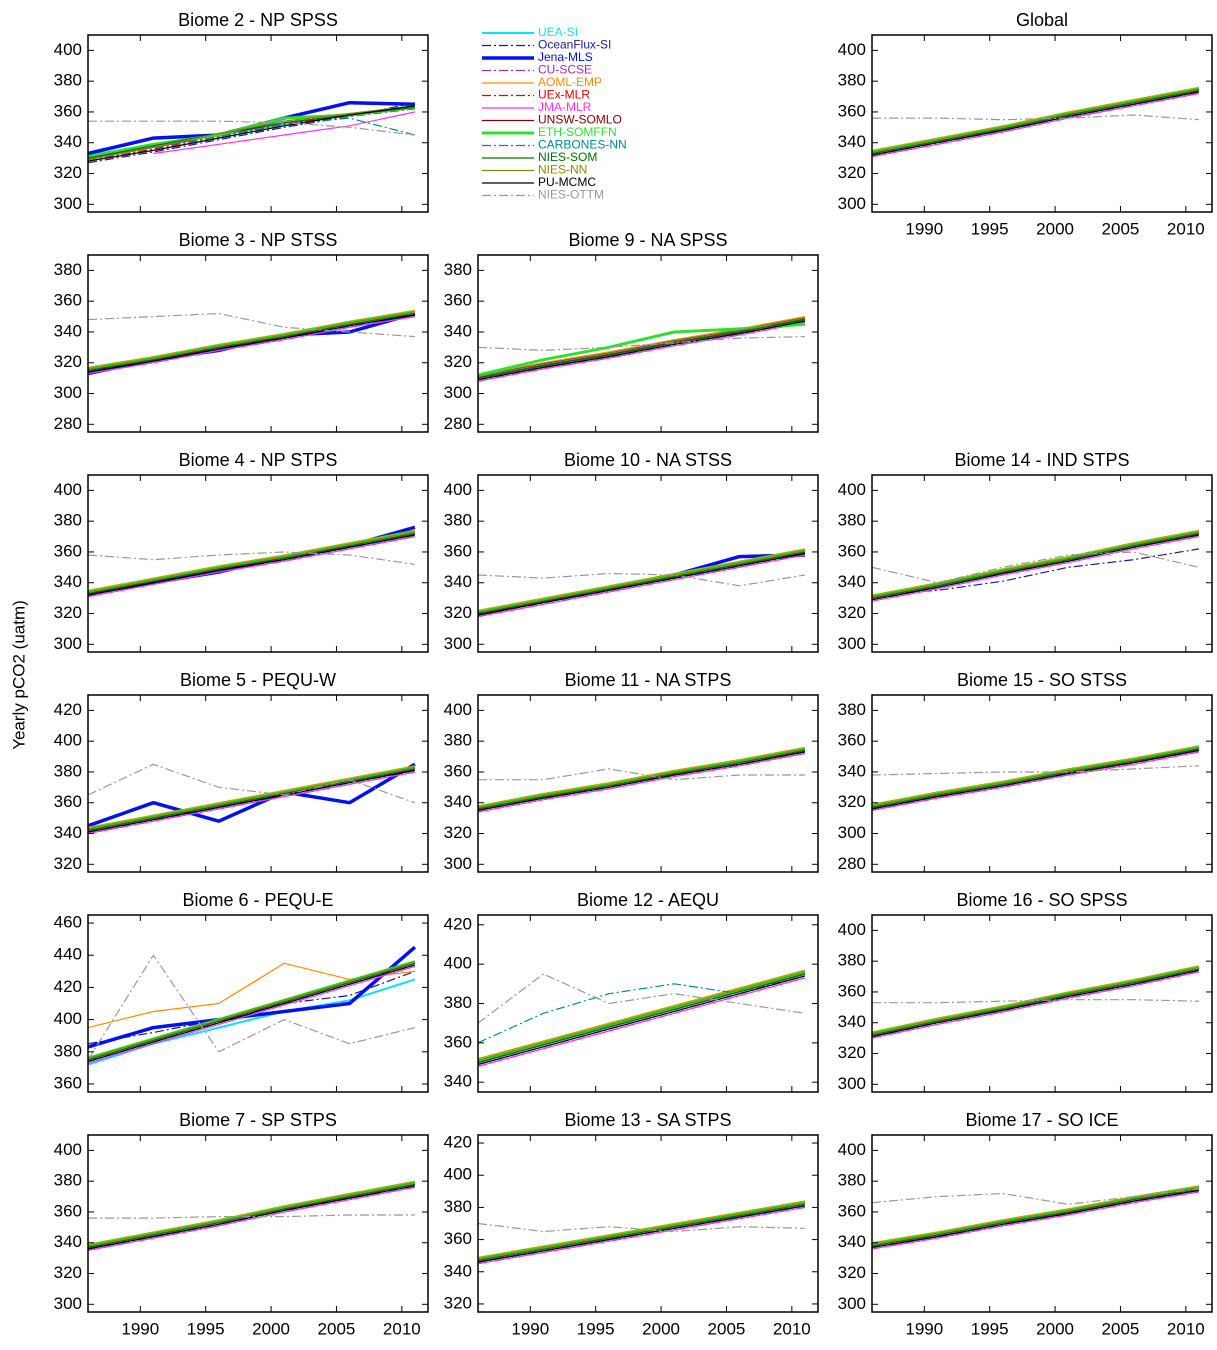  Describe the element at coordinates (580, 120) in the screenshot. I see `legend-label: UNSW-SOMLO` at that location.